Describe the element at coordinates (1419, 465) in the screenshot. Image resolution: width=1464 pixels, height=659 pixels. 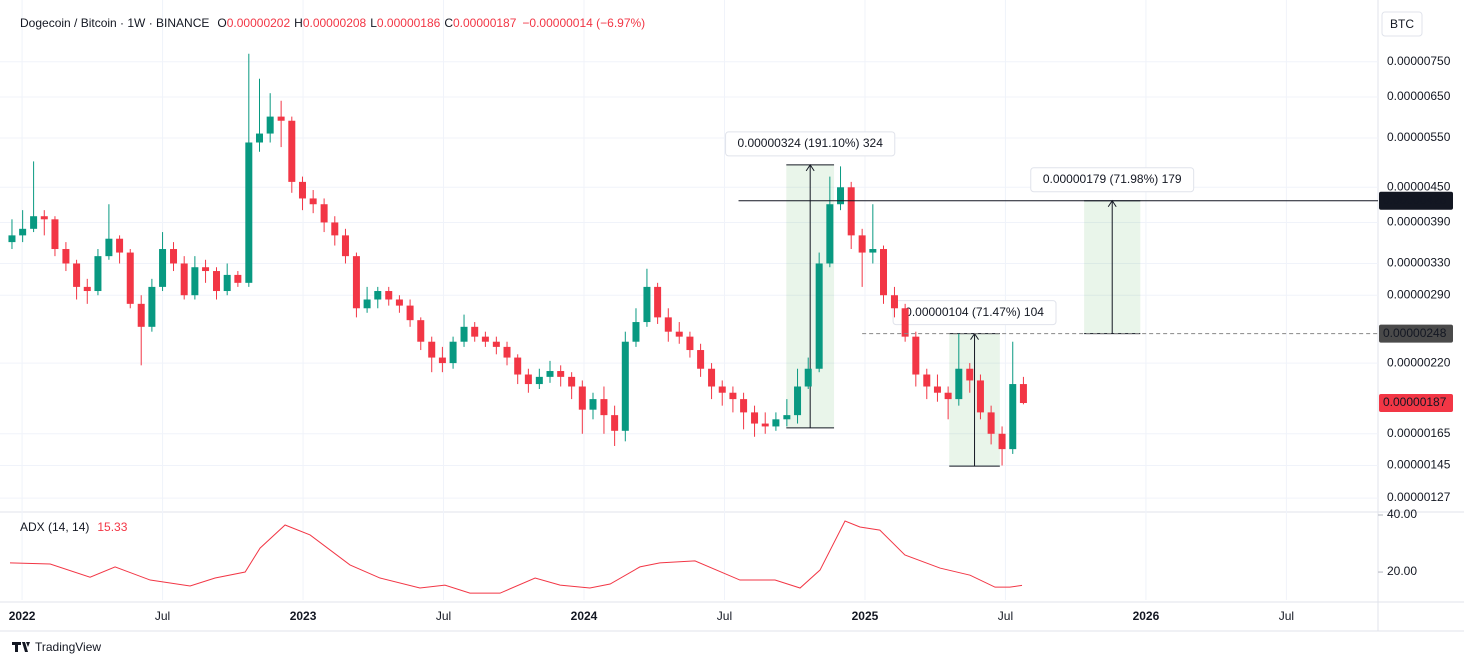
I see `y-tick-label: 0.00000145` at that location.